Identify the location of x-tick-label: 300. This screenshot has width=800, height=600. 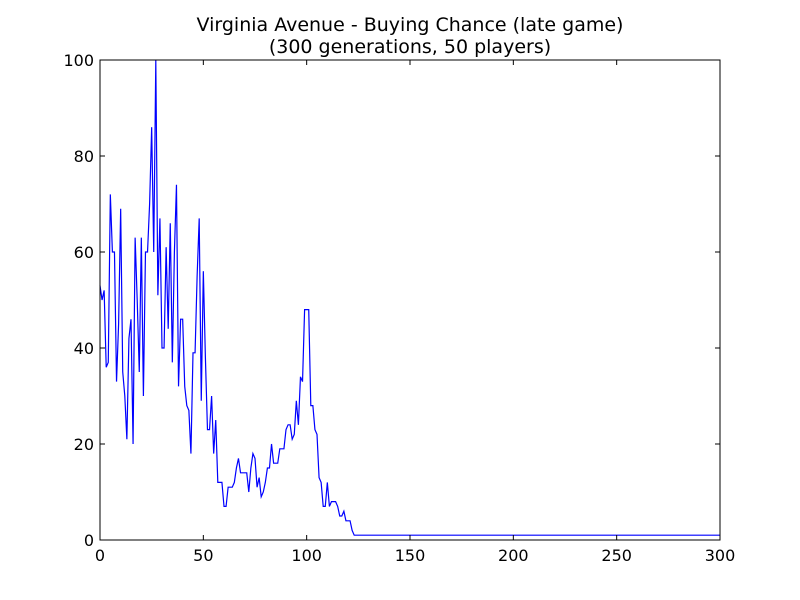
(720, 555).